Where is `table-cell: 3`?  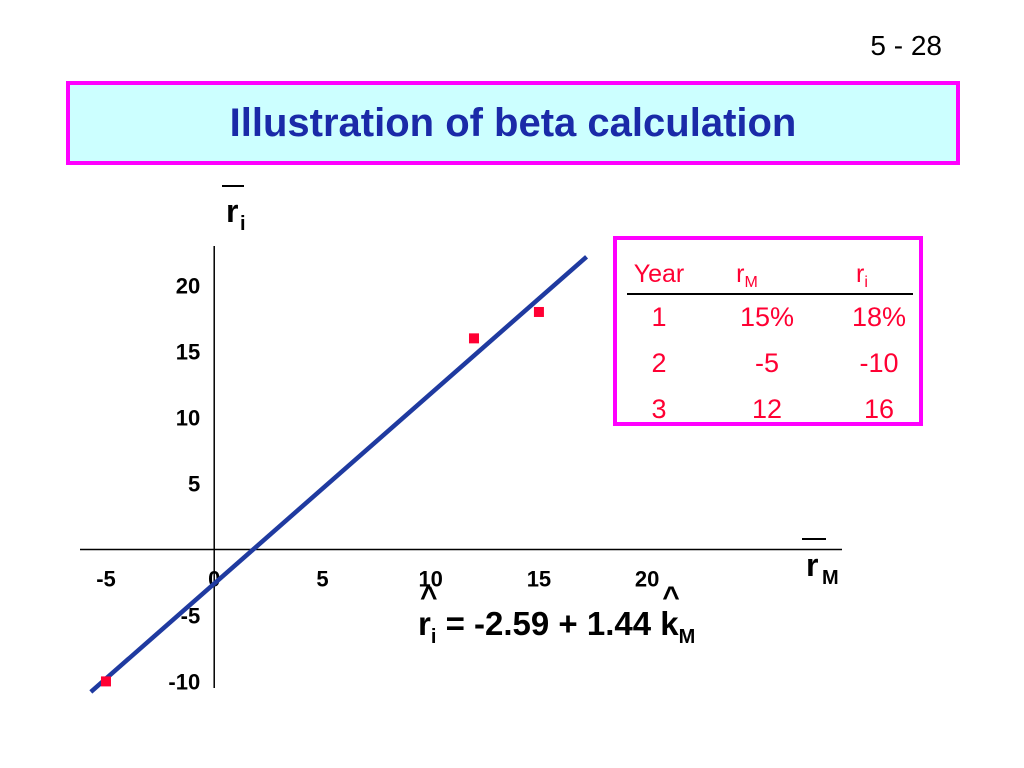
table-cell: 3 is located at coordinates (658, 408).